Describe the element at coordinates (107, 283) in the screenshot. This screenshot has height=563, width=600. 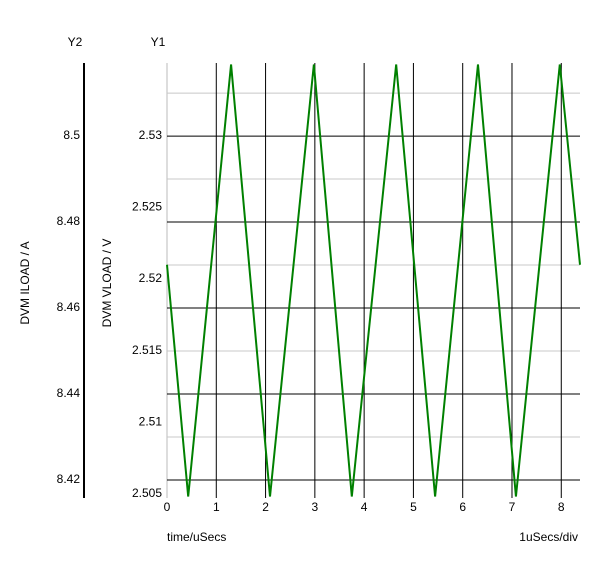
I see `y-axis-label: DVM VLOAD / V` at that location.